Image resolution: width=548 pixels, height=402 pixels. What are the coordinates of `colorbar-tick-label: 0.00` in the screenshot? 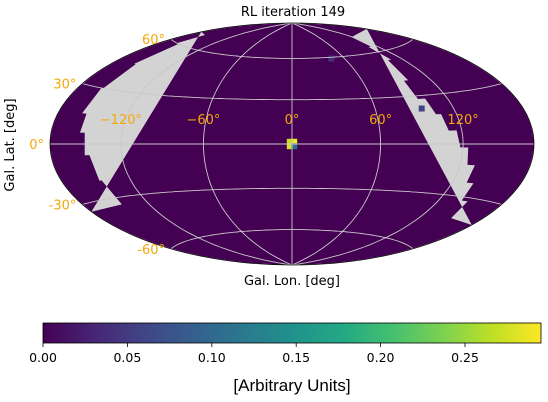 It's located at (43, 357).